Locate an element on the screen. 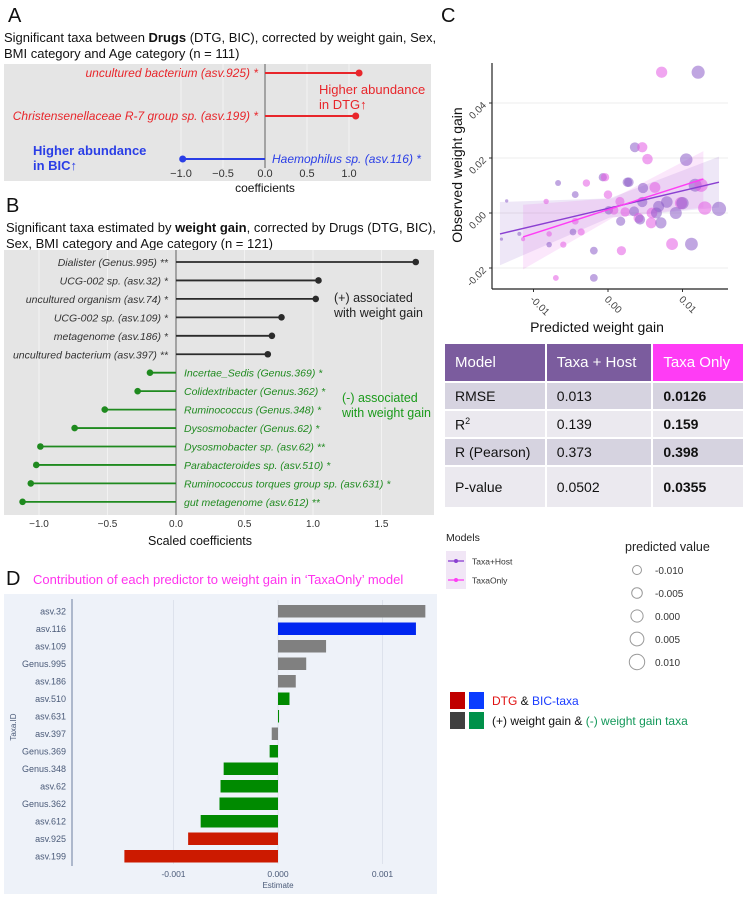 The height and width of the screenshot is (898, 750). taxa-only-cell: 0.159 is located at coordinates (698, 424).